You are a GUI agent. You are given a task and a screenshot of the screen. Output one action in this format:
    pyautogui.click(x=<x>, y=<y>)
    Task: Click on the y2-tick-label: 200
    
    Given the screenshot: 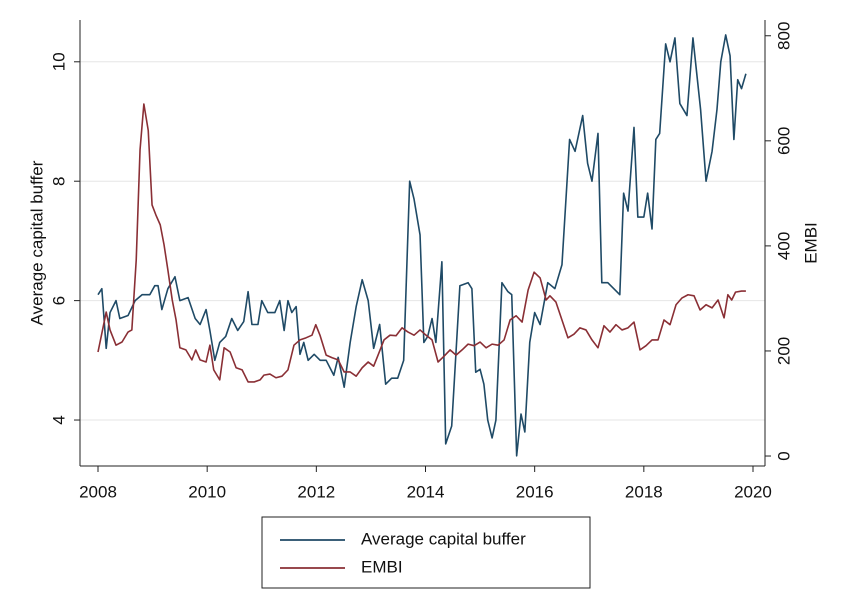 What is the action you would take?
    pyautogui.click(x=783, y=351)
    